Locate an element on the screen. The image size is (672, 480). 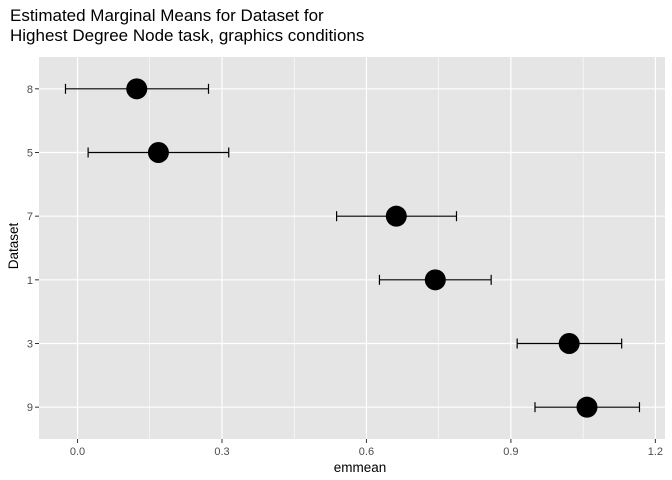
y-axis-ticks: 8 5 7 1 3 9 is located at coordinates (33, 249).